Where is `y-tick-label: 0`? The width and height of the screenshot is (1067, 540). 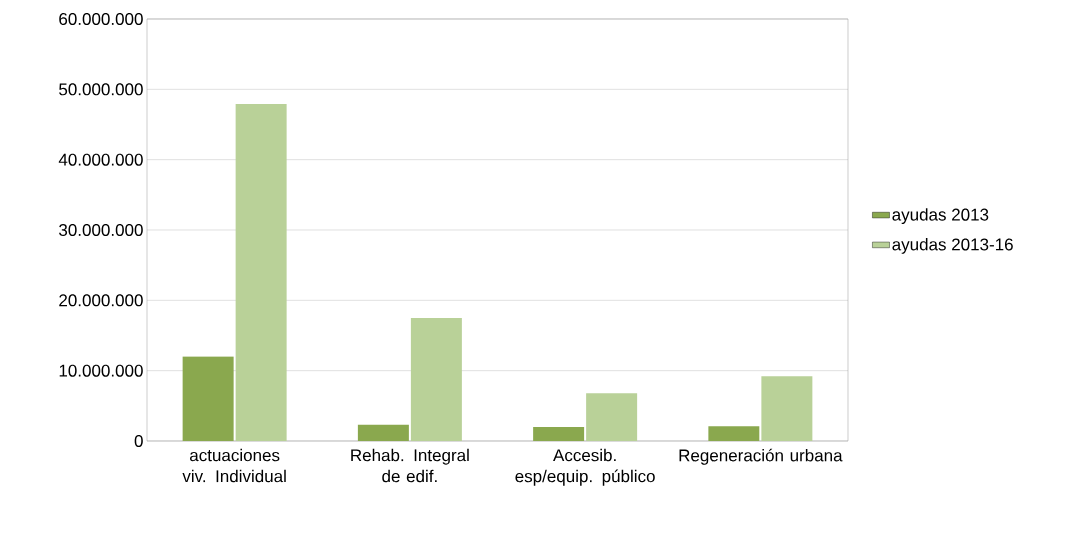 y-tick-label: 0 is located at coordinates (138, 441).